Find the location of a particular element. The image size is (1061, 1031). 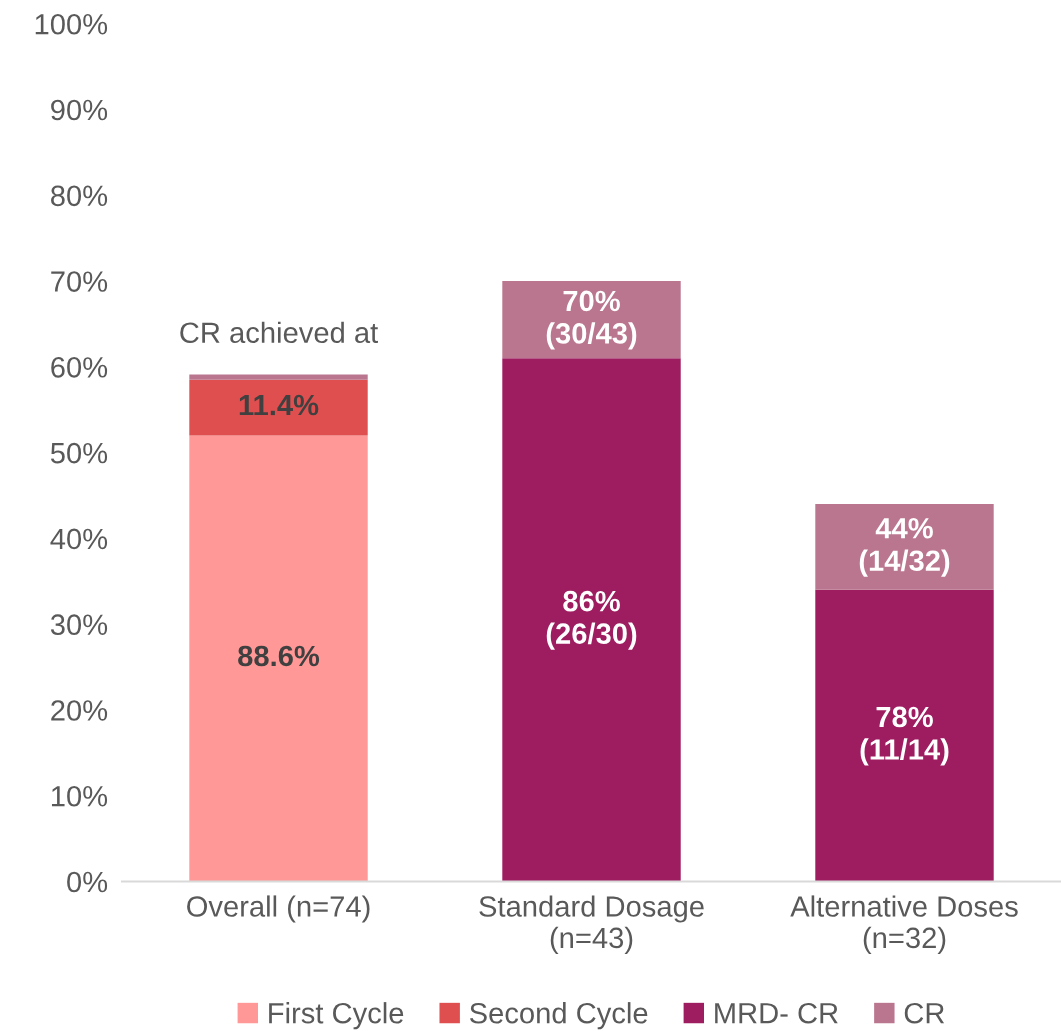

y-tick-label: 100% is located at coordinates (71, 24).